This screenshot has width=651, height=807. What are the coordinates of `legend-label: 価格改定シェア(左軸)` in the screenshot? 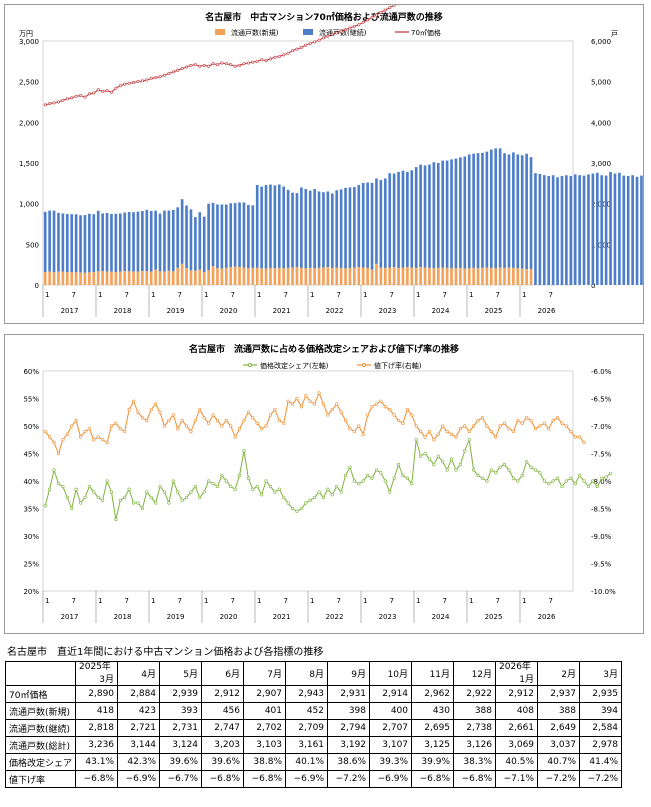 It's located at (294, 365).